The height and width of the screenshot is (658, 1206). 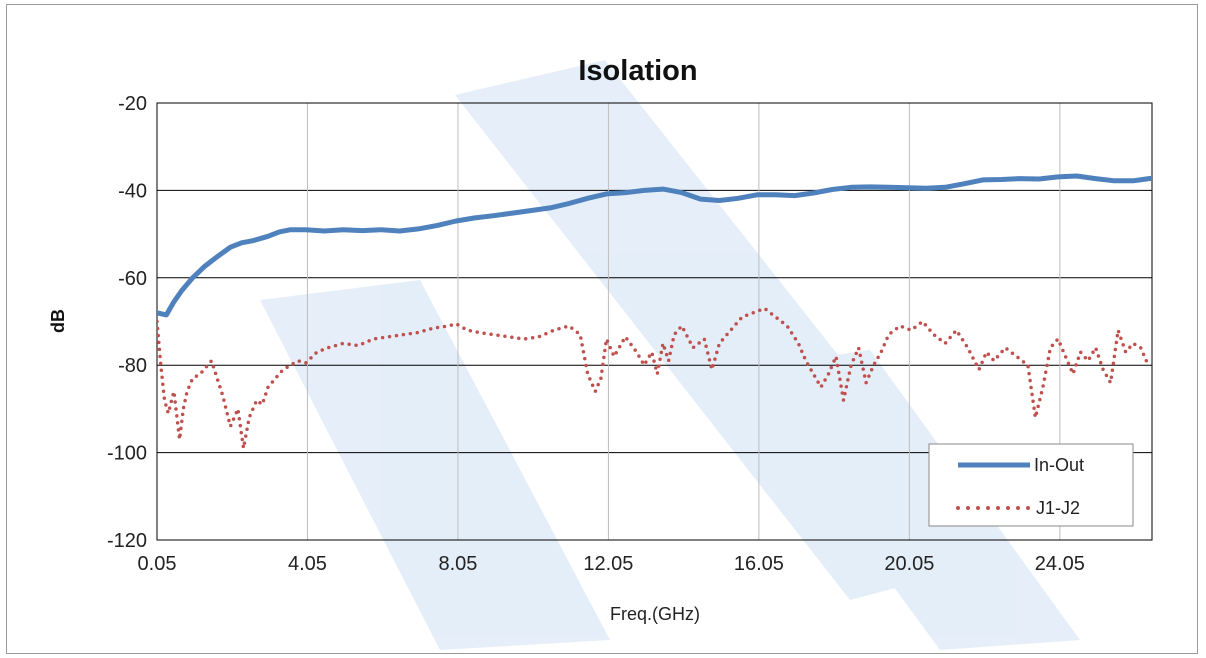 What do you see at coordinates (157, 564) in the screenshot?
I see `x-tick-label: 0.05` at bounding box center [157, 564].